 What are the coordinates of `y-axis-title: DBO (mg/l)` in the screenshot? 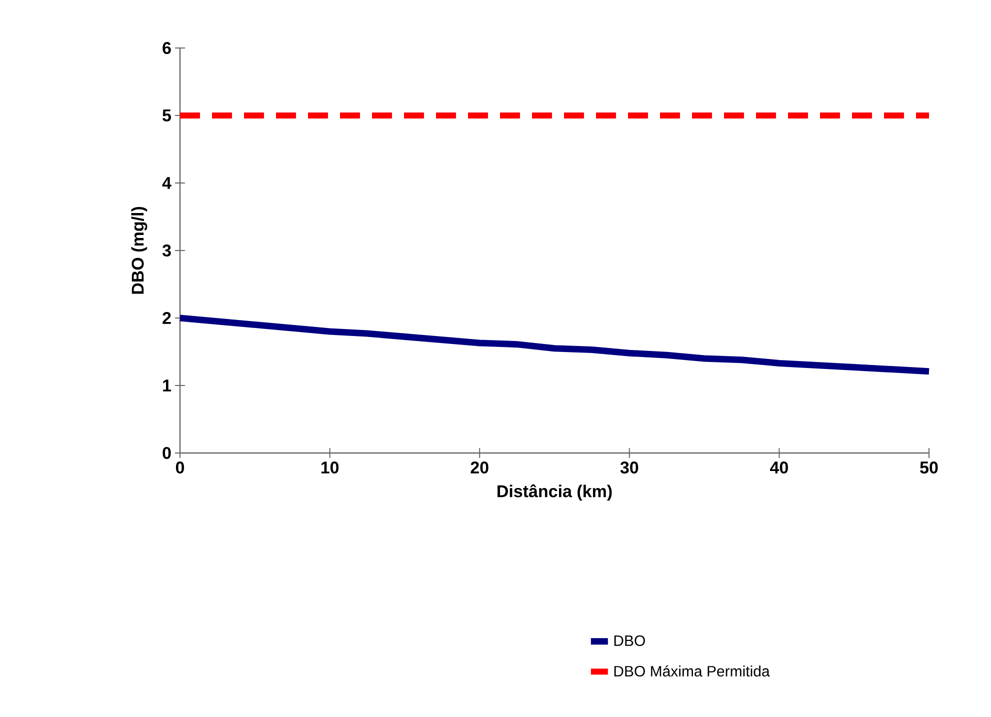 It's located at (139, 250).